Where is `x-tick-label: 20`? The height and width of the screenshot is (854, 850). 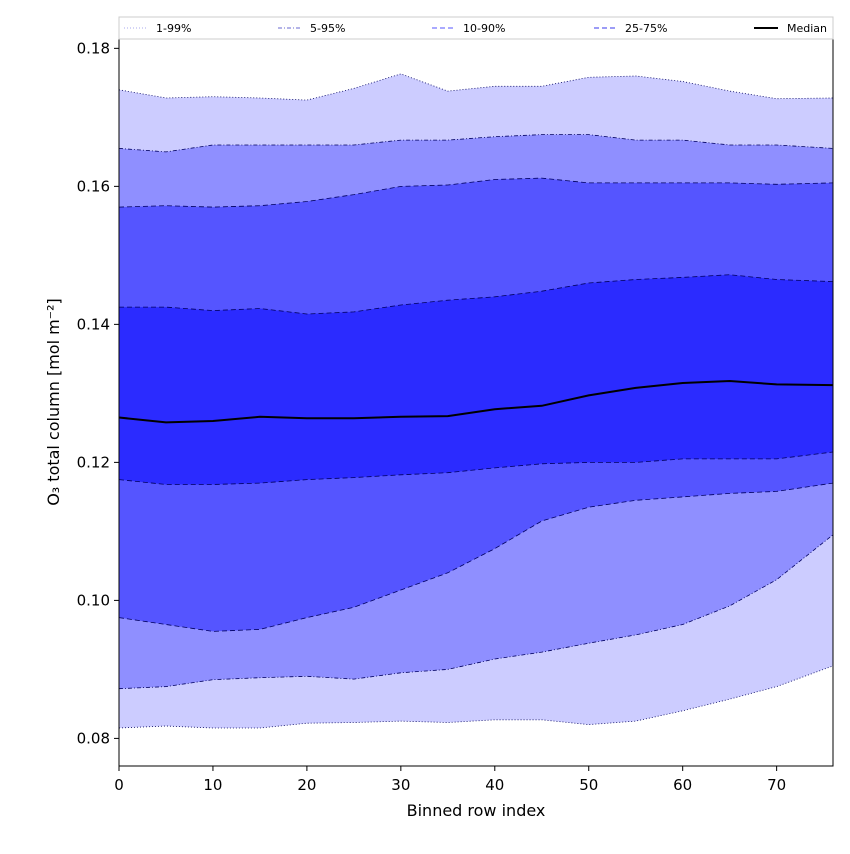 x-tick-label: 20 is located at coordinates (306, 785).